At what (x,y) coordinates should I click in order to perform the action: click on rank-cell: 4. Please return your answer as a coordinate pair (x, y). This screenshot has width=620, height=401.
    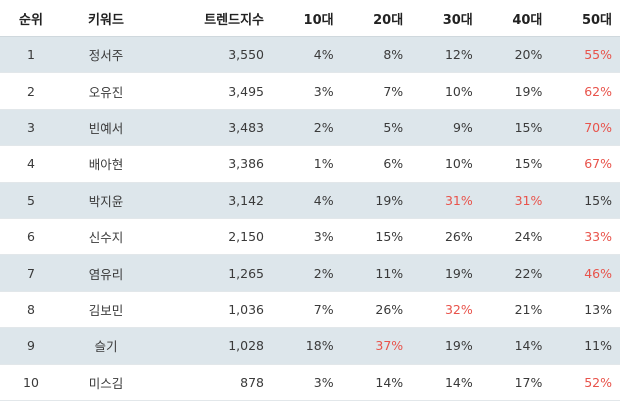
    Looking at the image, I should click on (31, 164).